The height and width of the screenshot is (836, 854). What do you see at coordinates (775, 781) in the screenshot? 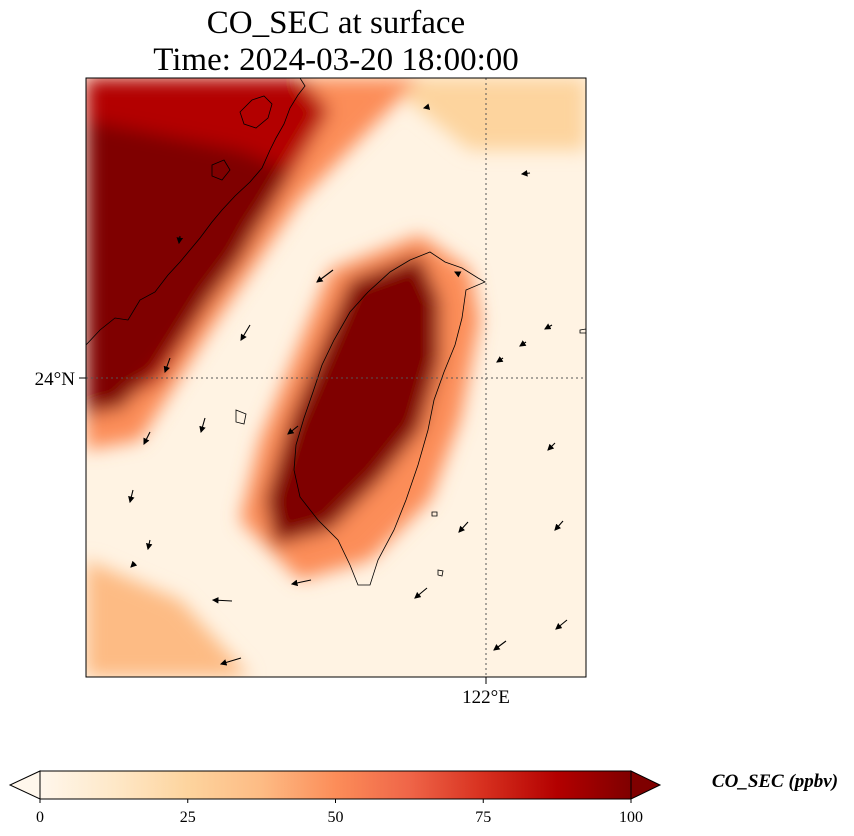
I see `colorbar-title: CO_SEC (ppbv)` at bounding box center [775, 781].